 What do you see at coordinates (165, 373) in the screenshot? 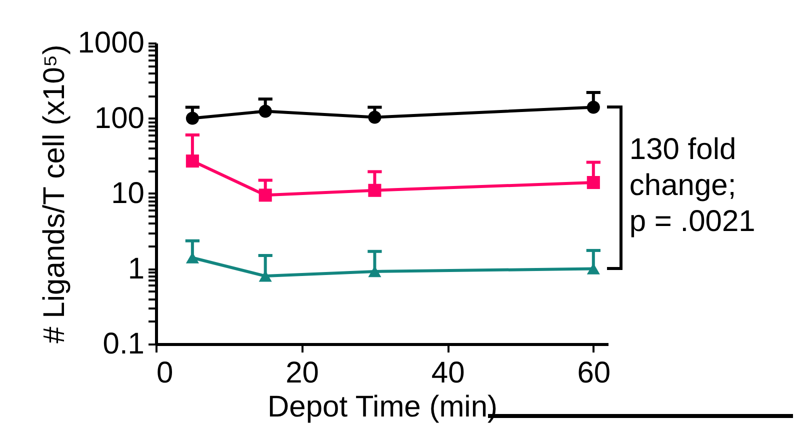
I see `x-tick-label: 0` at bounding box center [165, 373].